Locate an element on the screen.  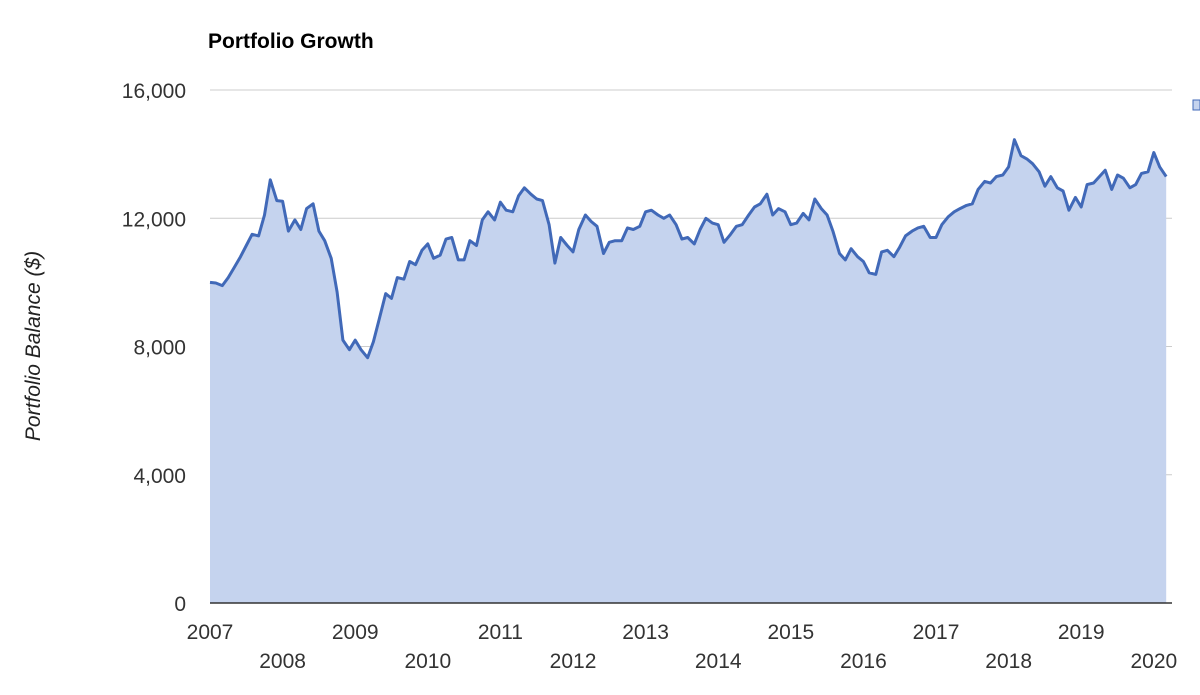
x-tick-label: 2011 is located at coordinates (500, 632).